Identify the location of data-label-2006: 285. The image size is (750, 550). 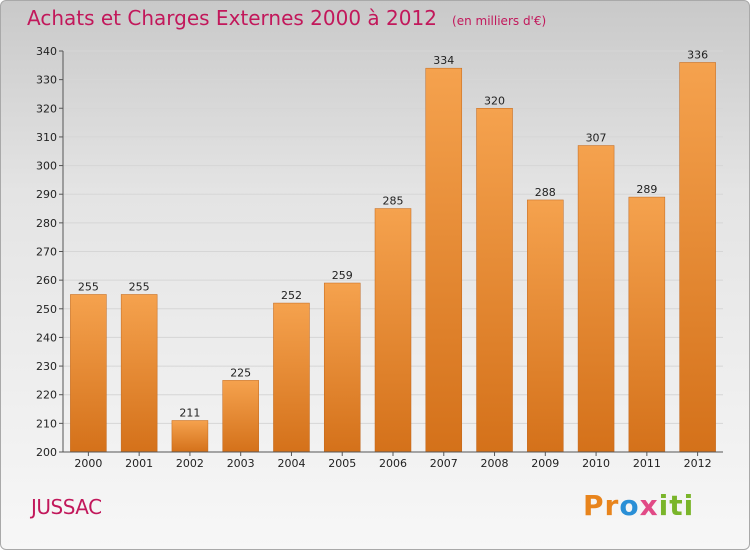
(393, 201).